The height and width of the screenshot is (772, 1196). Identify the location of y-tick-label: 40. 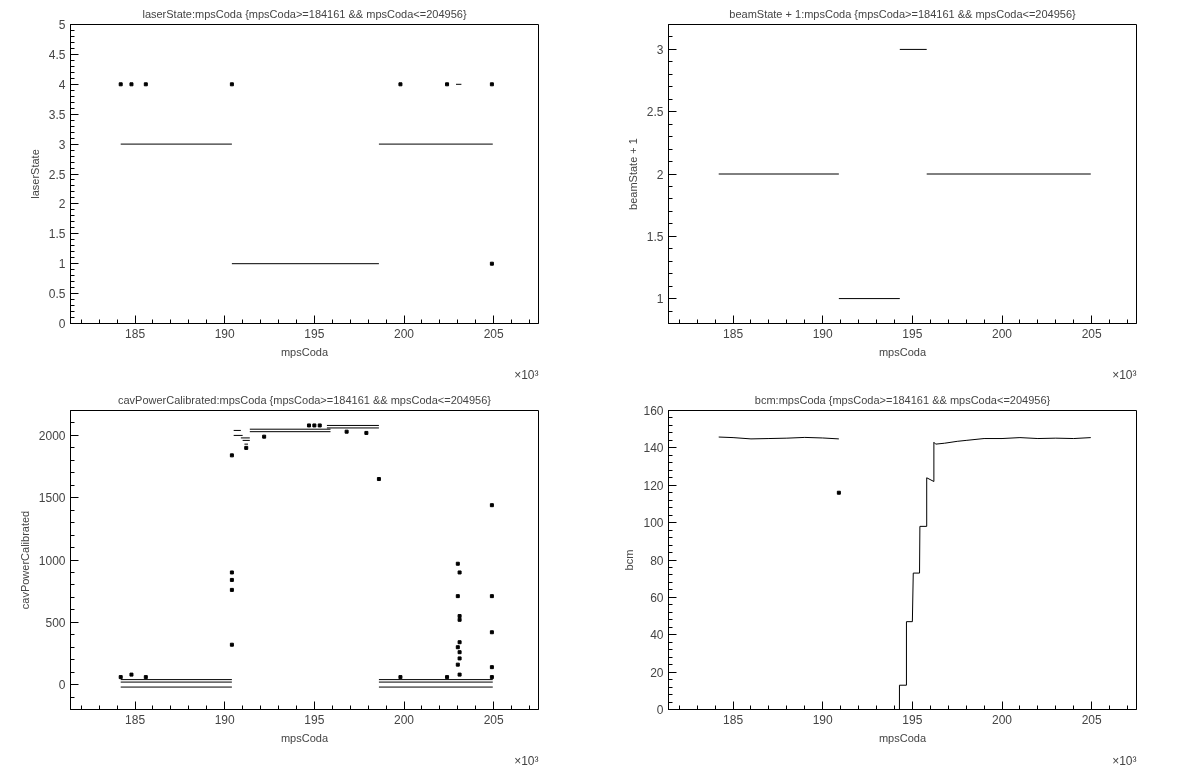
(657, 635).